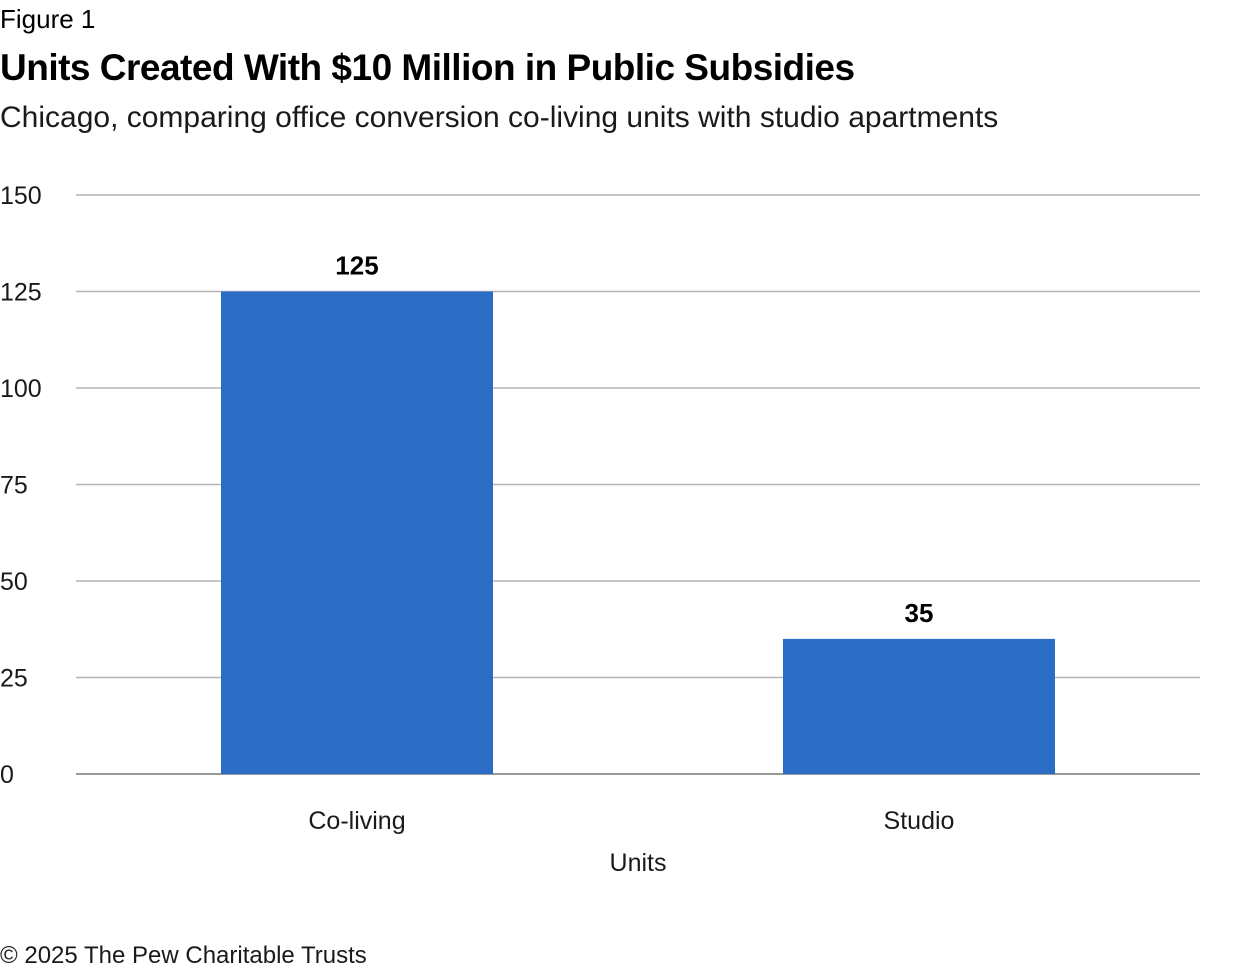  Describe the element at coordinates (357, 532) in the screenshot. I see `bar-co-living` at that location.